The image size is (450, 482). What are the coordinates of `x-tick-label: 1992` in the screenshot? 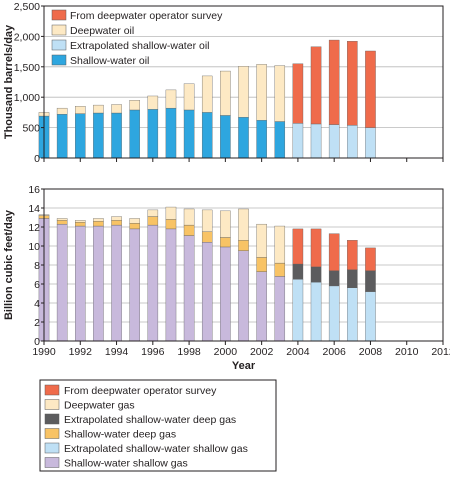 It's located at (81, 352).